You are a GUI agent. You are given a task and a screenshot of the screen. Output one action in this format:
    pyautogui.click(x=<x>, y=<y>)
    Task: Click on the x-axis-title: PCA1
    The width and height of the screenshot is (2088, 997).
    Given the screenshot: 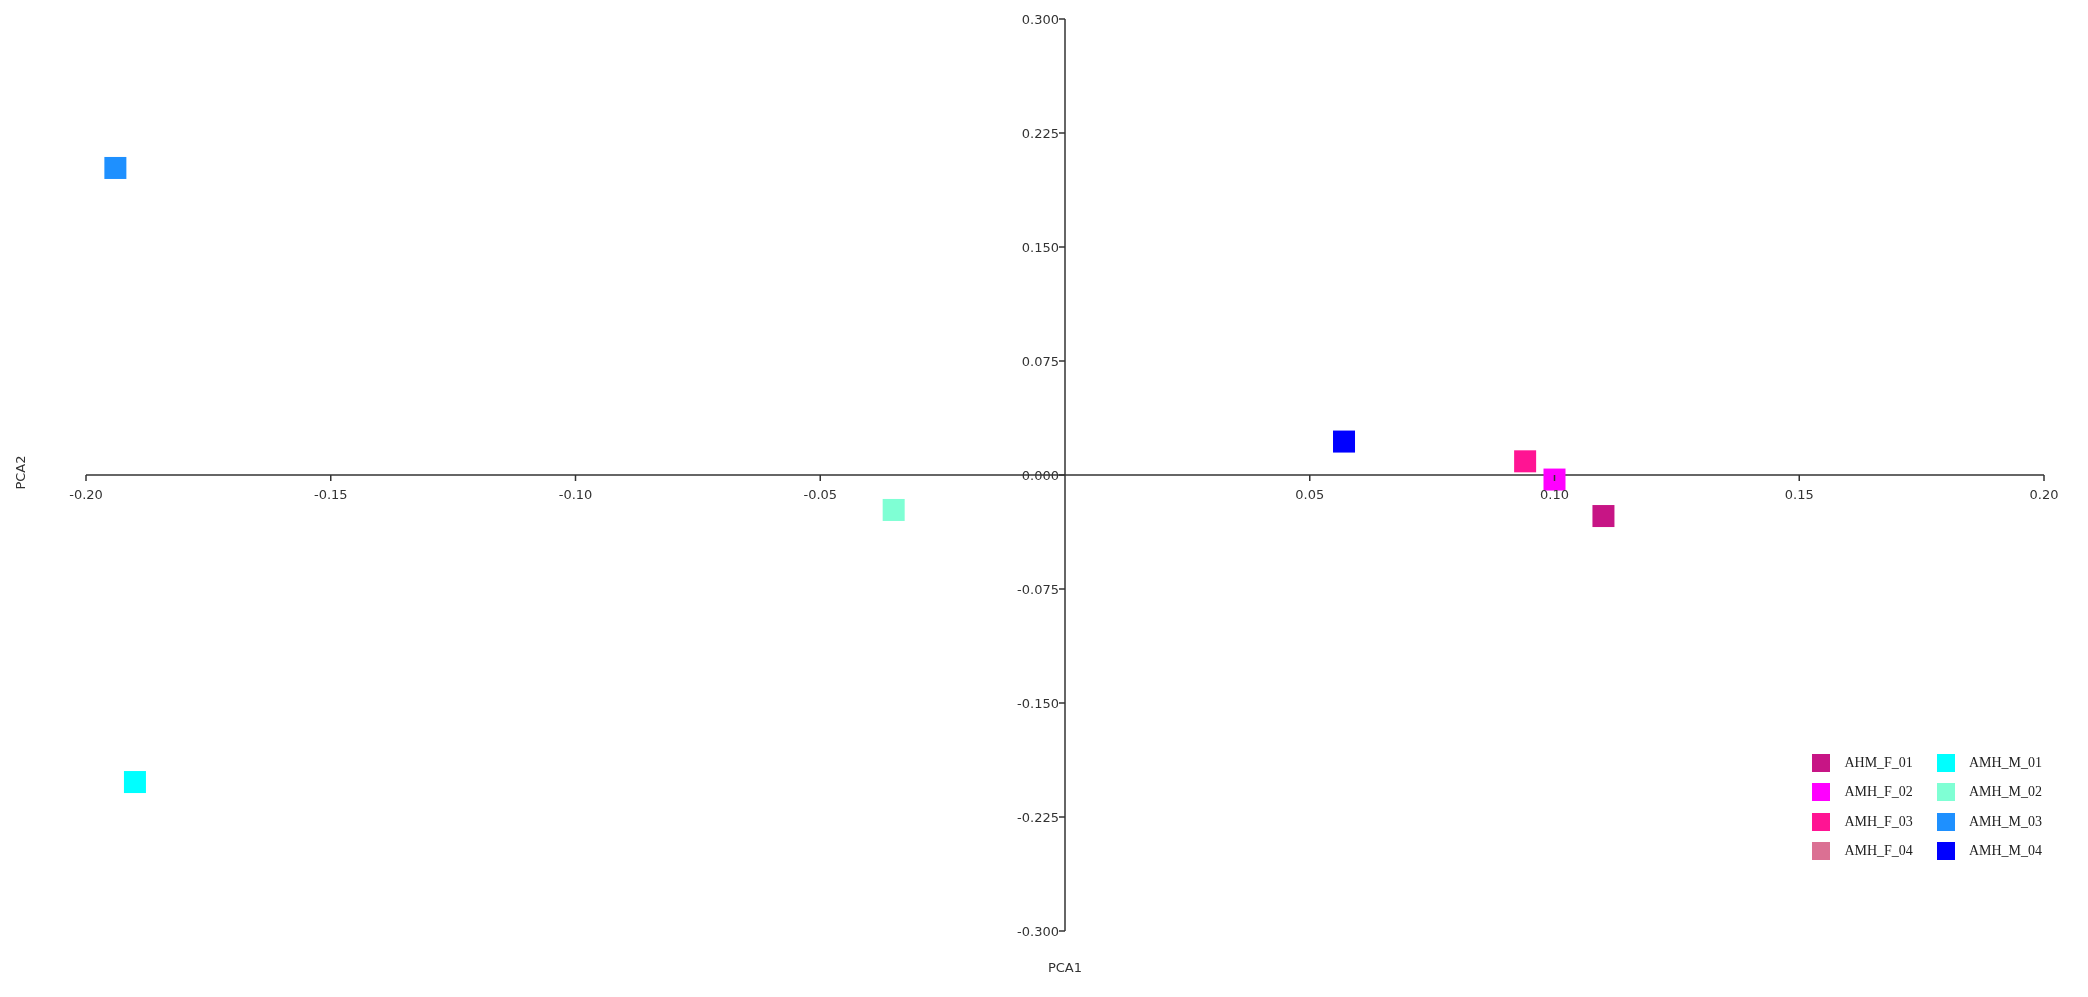 What is the action you would take?
    pyautogui.click(x=1065, y=967)
    